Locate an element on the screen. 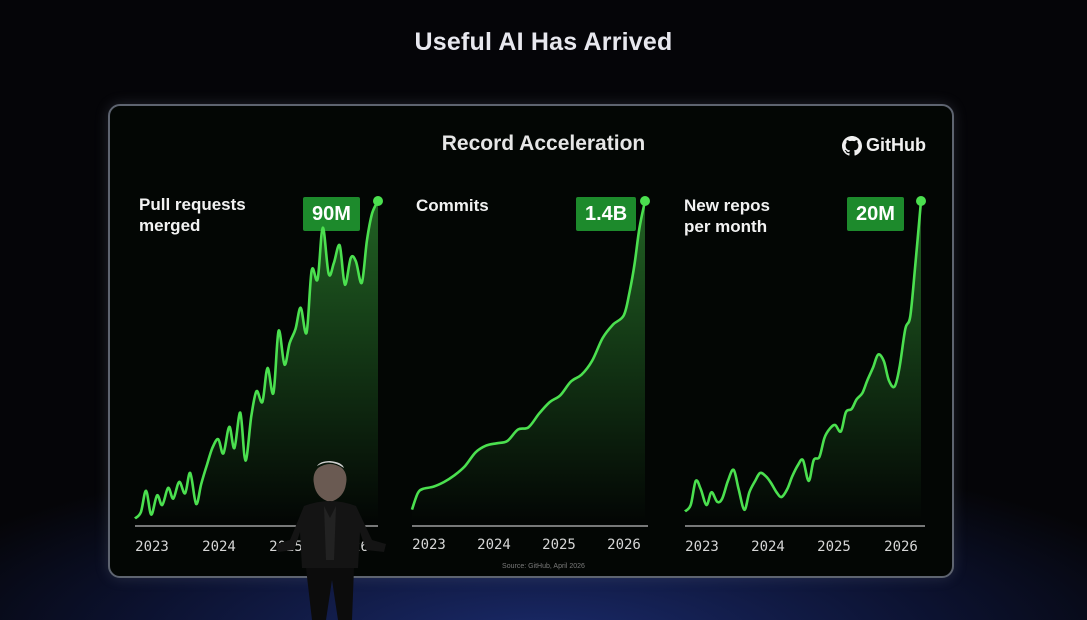 Image resolution: width=1087 pixels, height=620 pixels. new-repos-tick-label: 2023 is located at coordinates (702, 547).